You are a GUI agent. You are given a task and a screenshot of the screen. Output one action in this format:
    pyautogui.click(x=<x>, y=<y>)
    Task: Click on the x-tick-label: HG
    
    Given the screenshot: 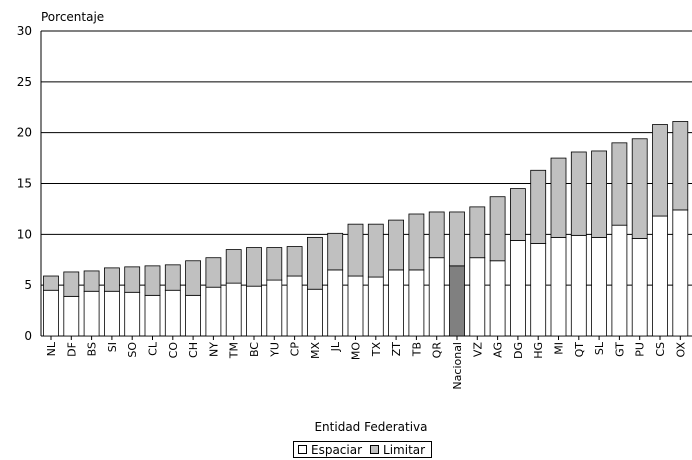 What is the action you would take?
    pyautogui.click(x=538, y=350)
    